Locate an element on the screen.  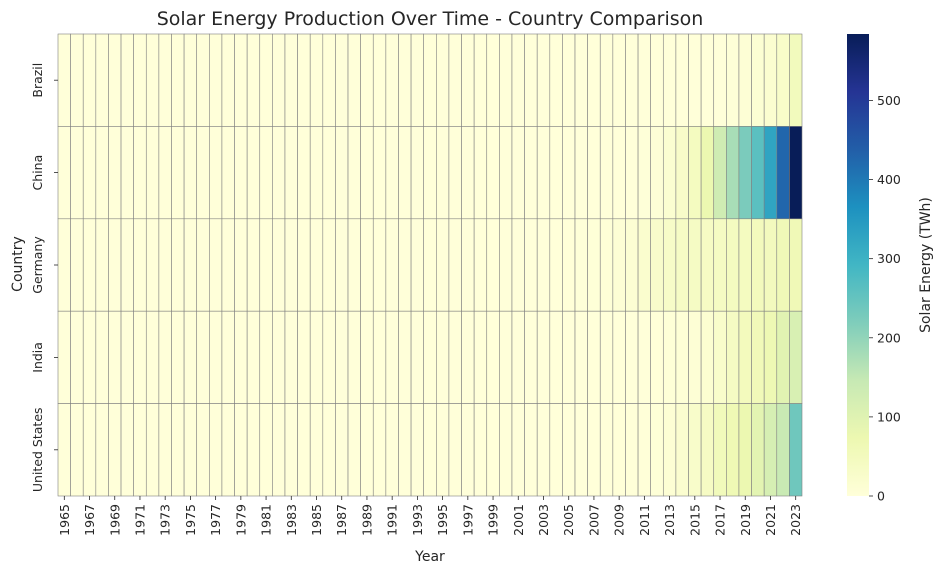
x-tick-label: 1991 is located at coordinates (392, 520).